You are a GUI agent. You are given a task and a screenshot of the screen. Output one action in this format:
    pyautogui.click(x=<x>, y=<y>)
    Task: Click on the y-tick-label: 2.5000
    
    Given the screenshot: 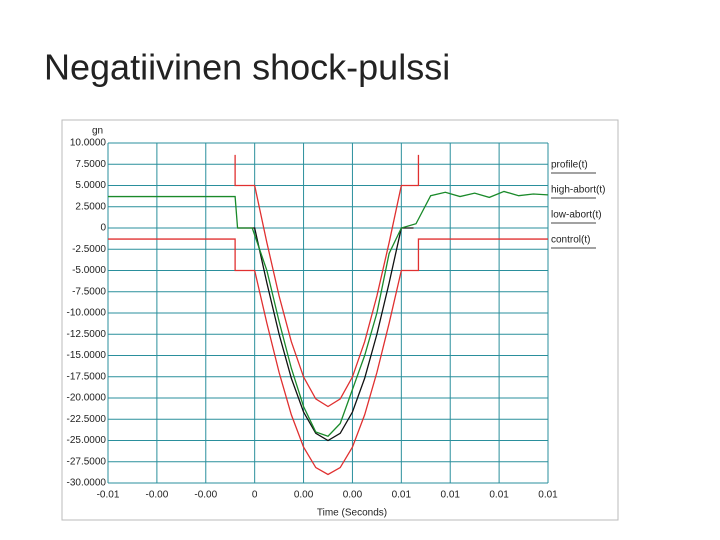 What is the action you would take?
    pyautogui.click(x=90, y=206)
    